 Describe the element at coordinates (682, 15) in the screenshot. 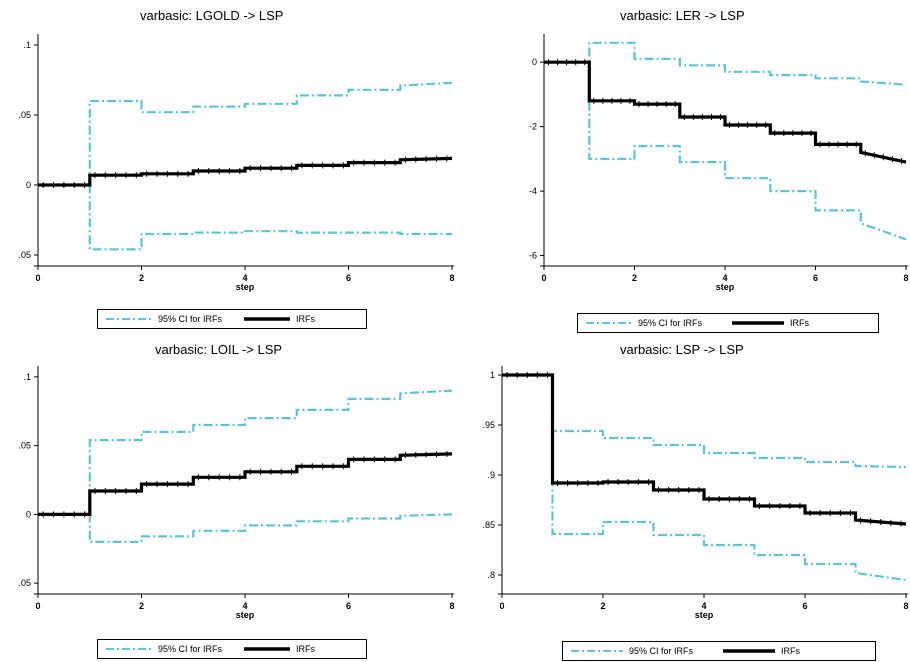

I see `chart-title: varbasic: LER -> LSP` at that location.